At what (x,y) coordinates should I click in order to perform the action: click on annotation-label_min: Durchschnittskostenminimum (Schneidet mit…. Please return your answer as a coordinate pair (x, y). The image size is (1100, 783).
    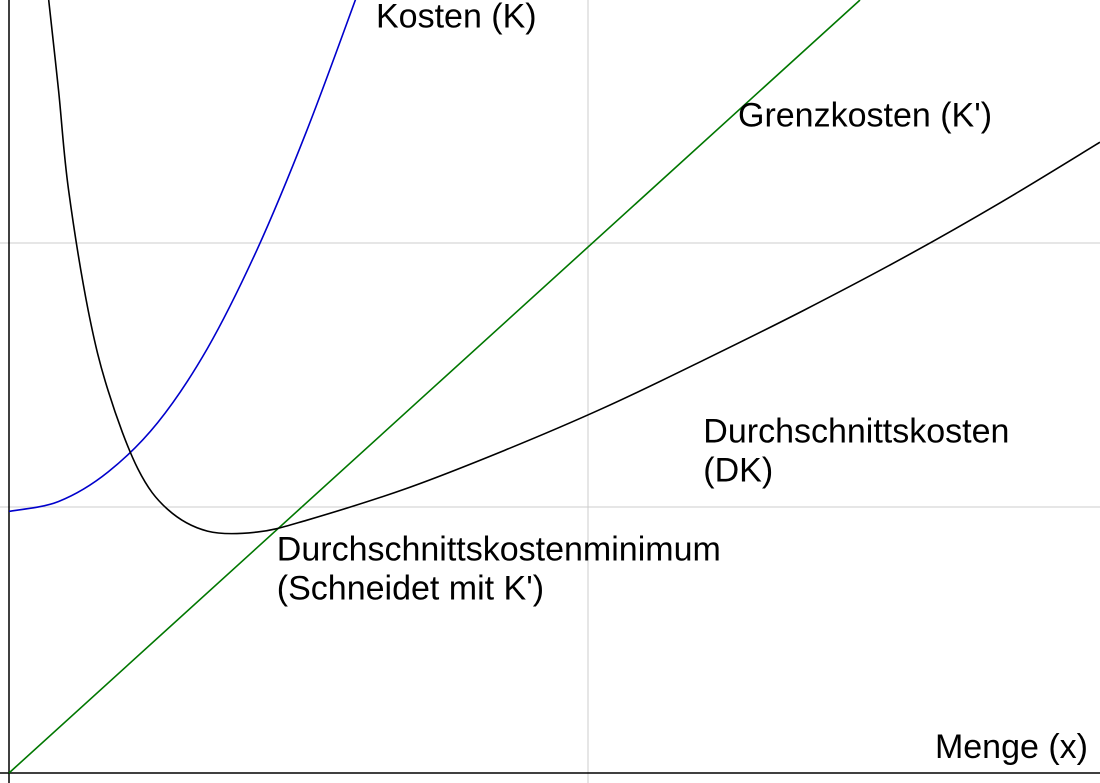
    Looking at the image, I should click on (499, 569).